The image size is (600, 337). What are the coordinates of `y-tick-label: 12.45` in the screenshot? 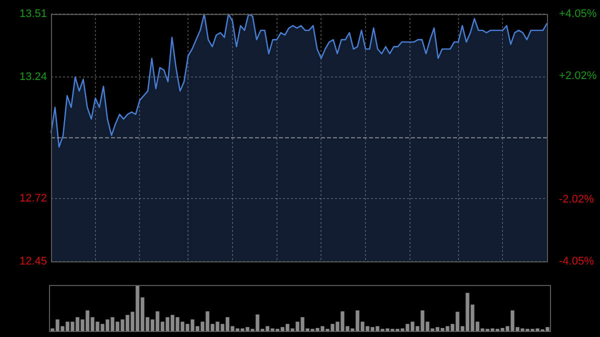 It's located at (33, 261).